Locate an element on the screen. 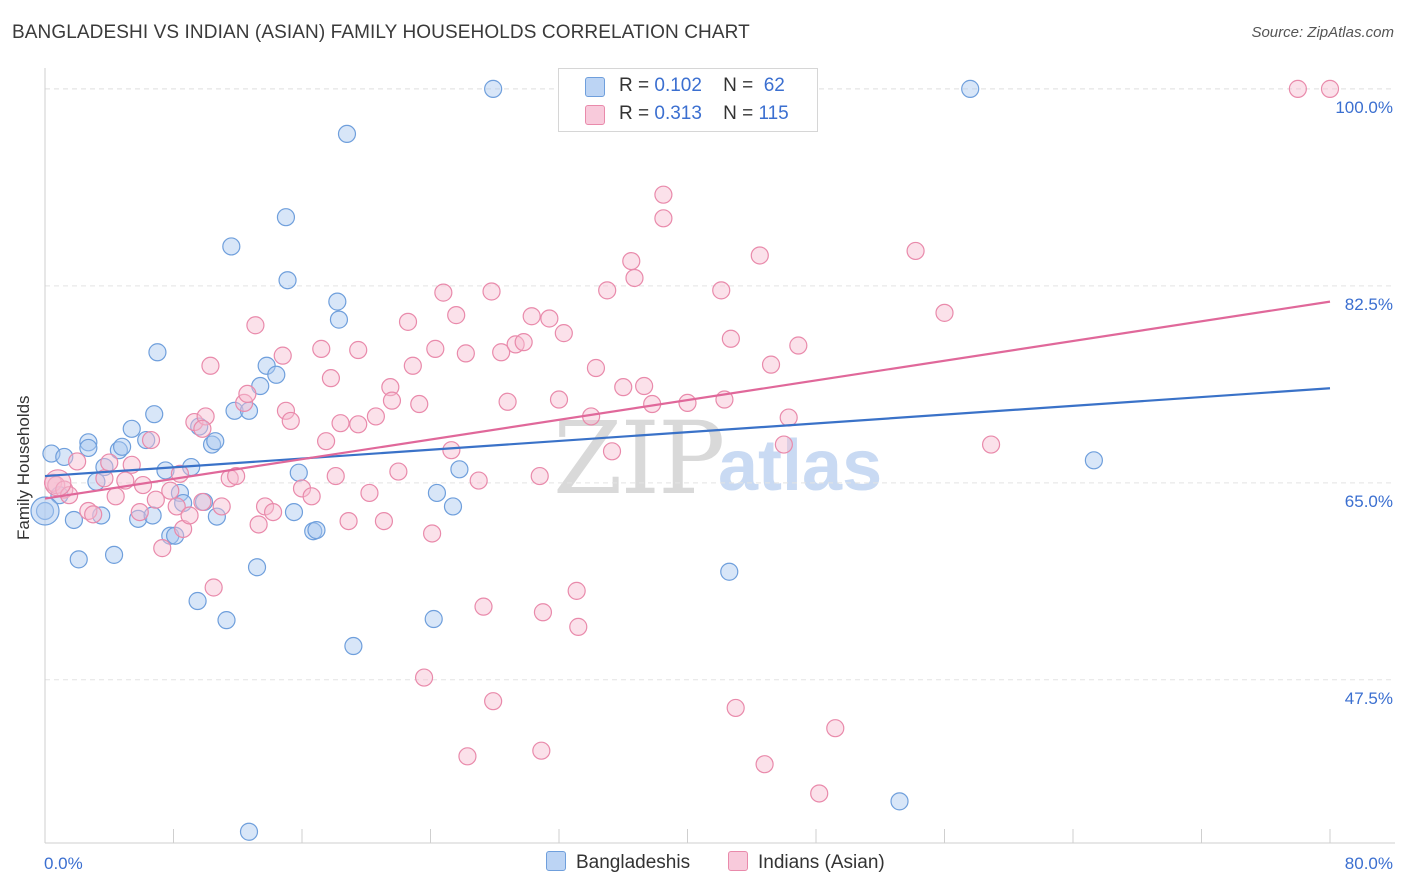  legend-r-label: R = is located at coordinates (634, 113).